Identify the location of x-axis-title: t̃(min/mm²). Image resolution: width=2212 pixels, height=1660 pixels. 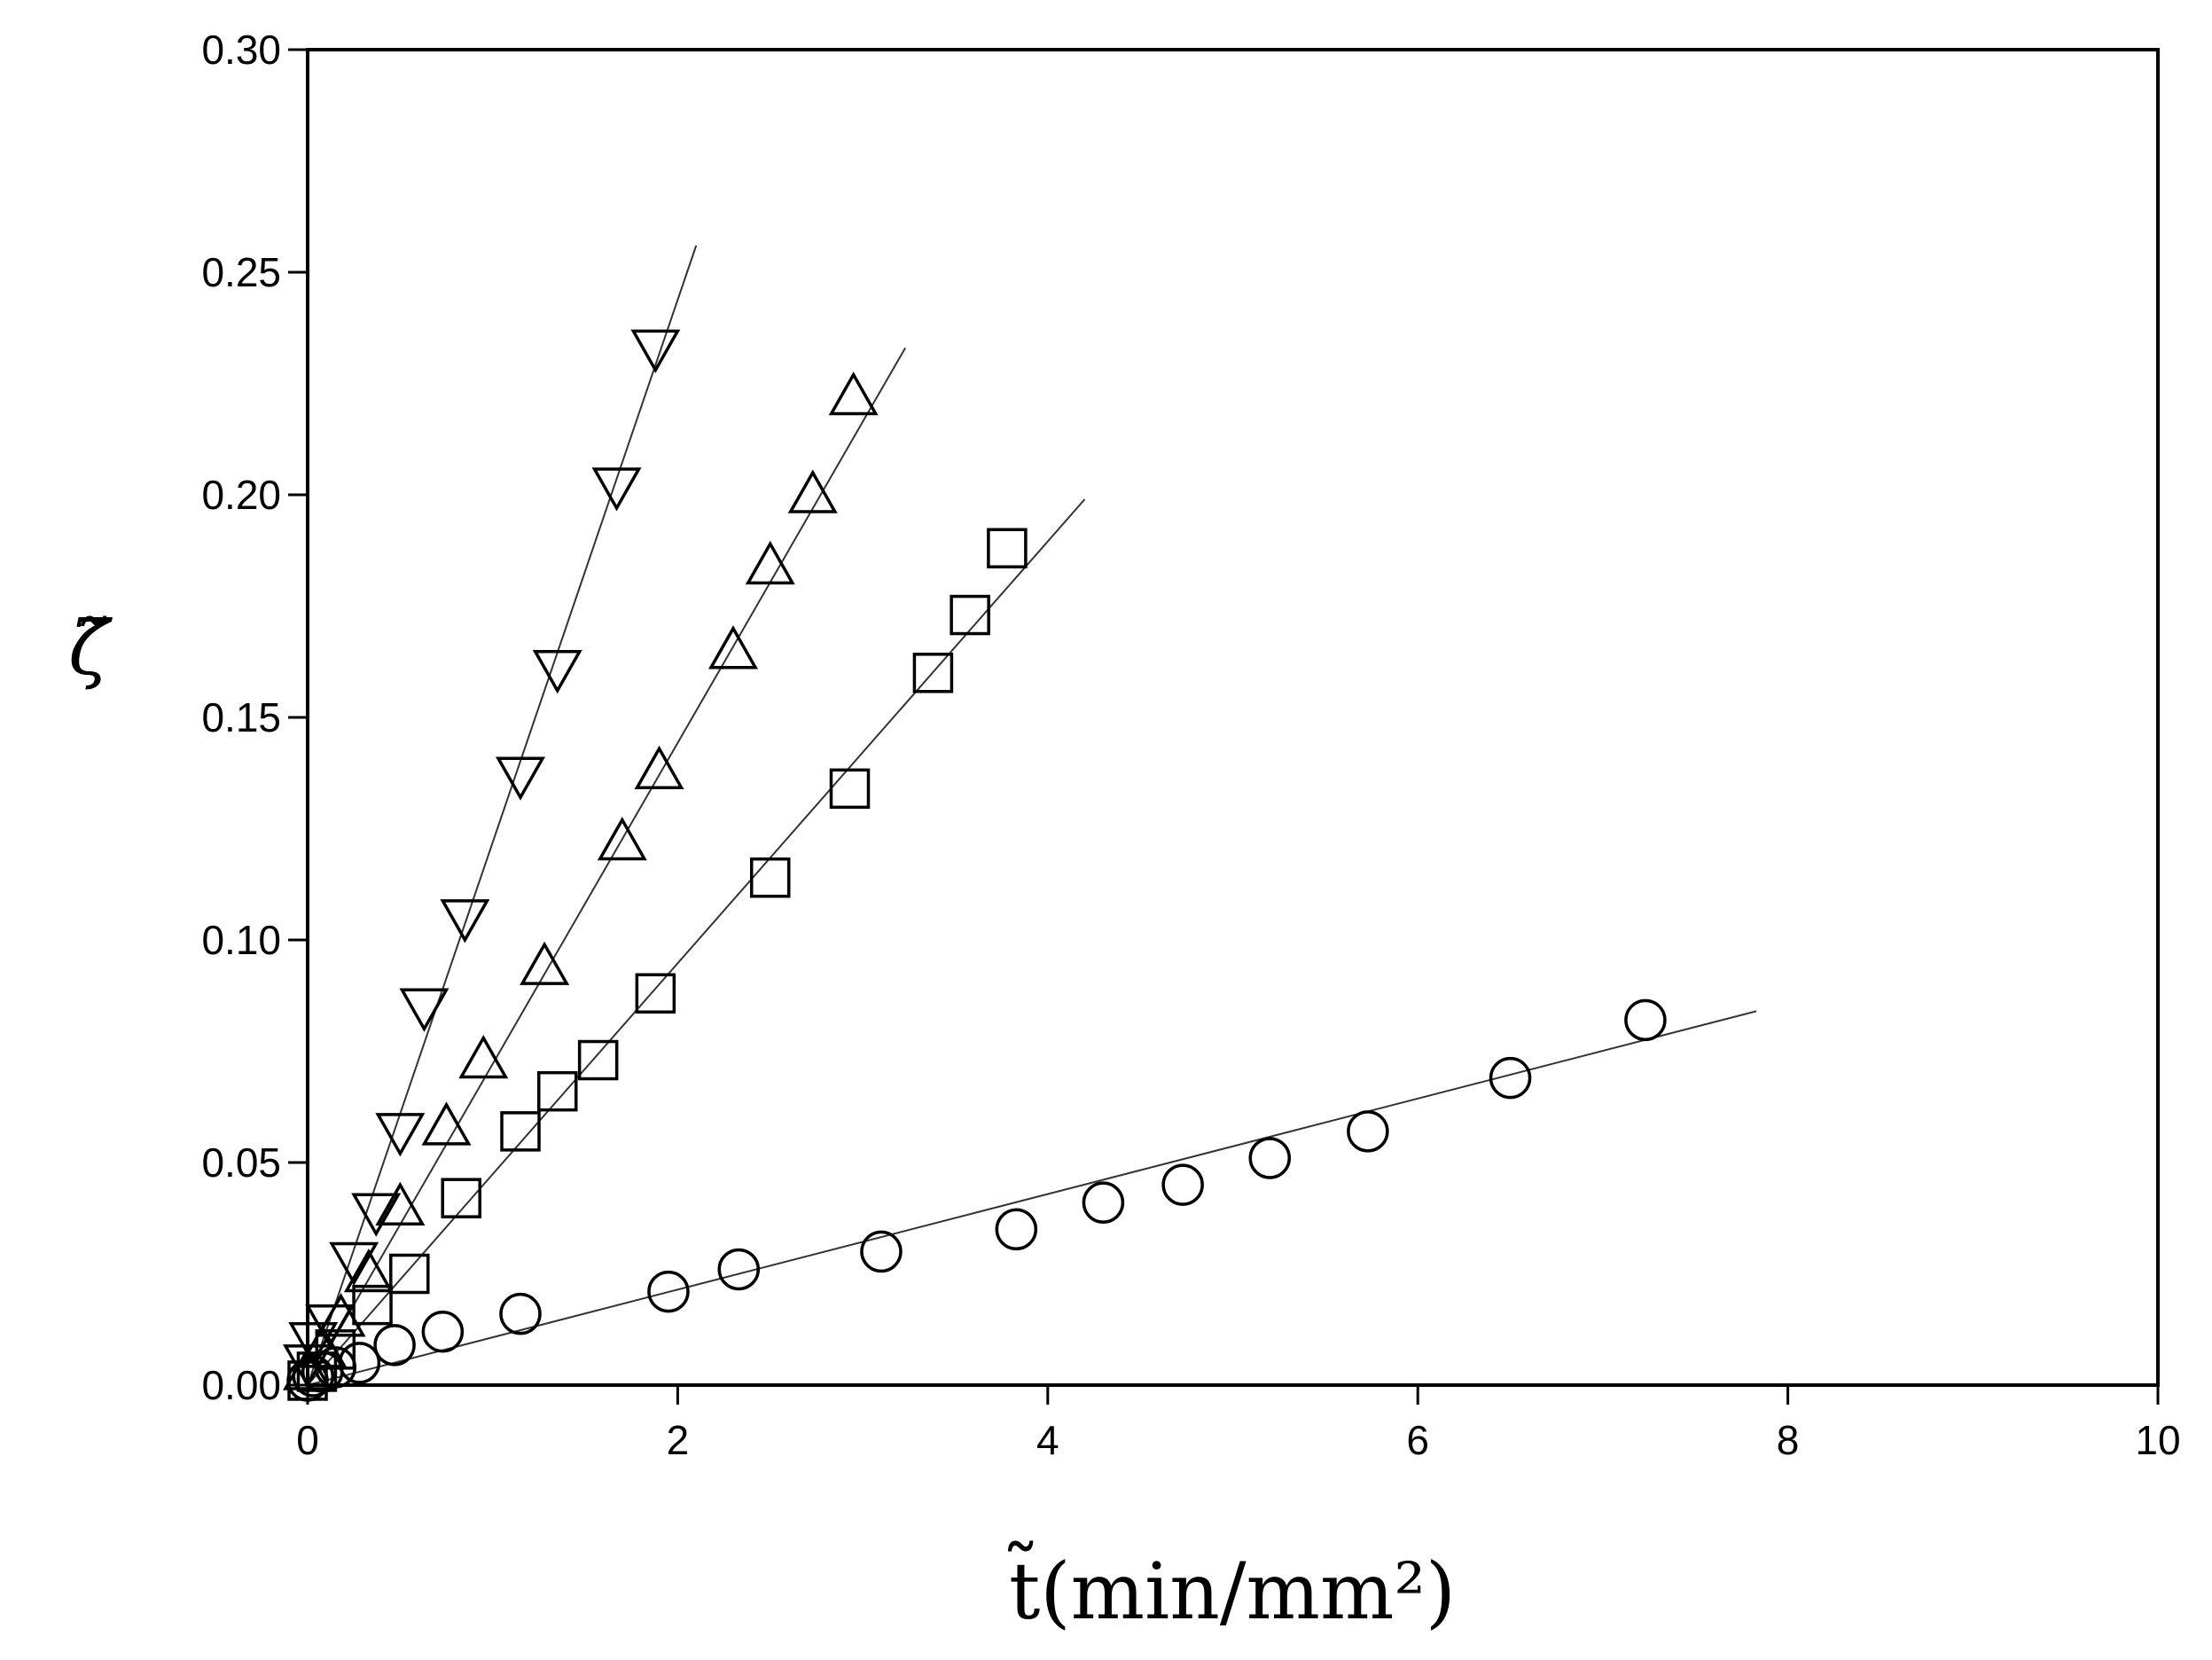
(1231, 1589).